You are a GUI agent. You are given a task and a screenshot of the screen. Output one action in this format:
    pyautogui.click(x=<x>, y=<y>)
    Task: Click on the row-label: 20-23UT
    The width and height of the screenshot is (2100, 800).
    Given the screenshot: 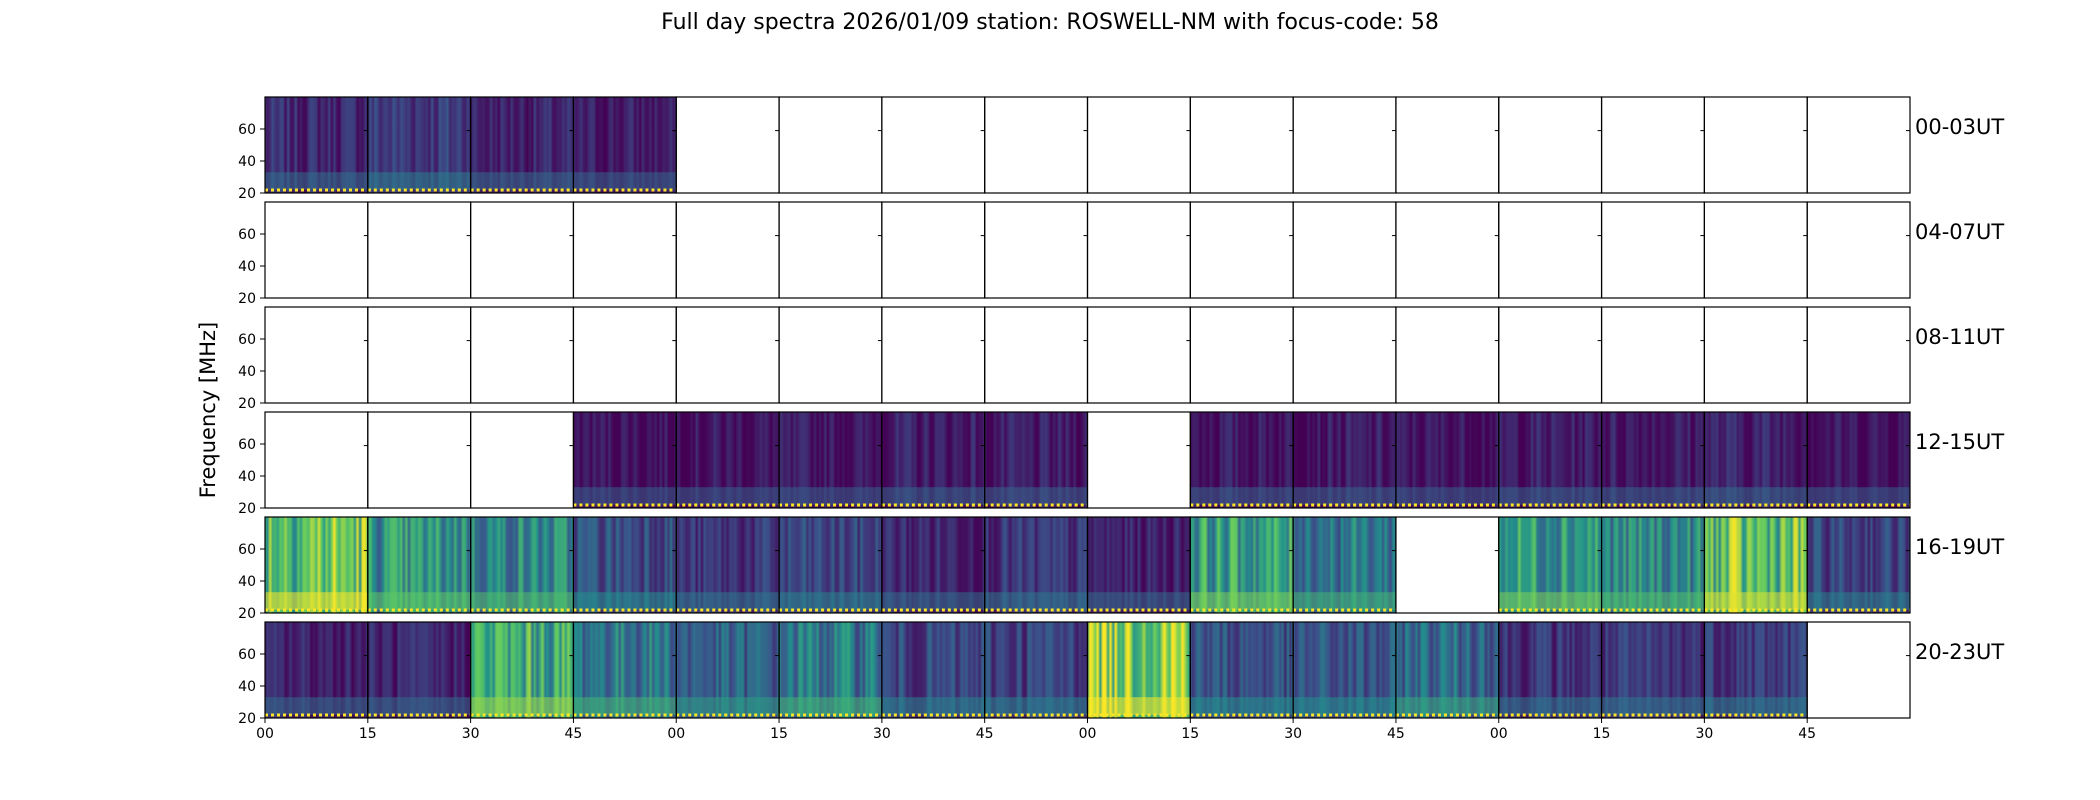 What is the action you would take?
    pyautogui.click(x=1960, y=652)
    